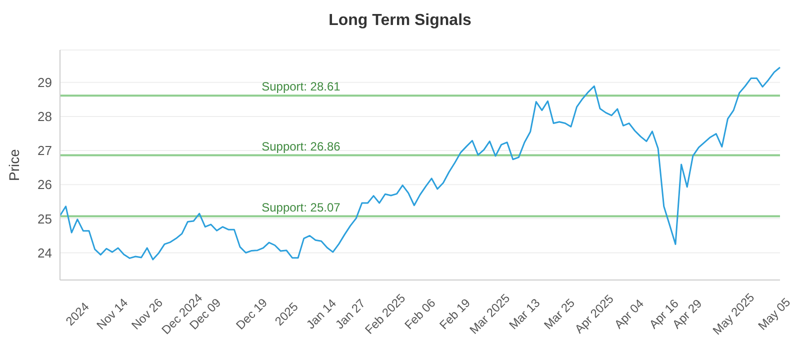 This screenshot has height=350, width=800. Describe the element at coordinates (14, 164) in the screenshot. I see `y-axis-title: Price` at that location.